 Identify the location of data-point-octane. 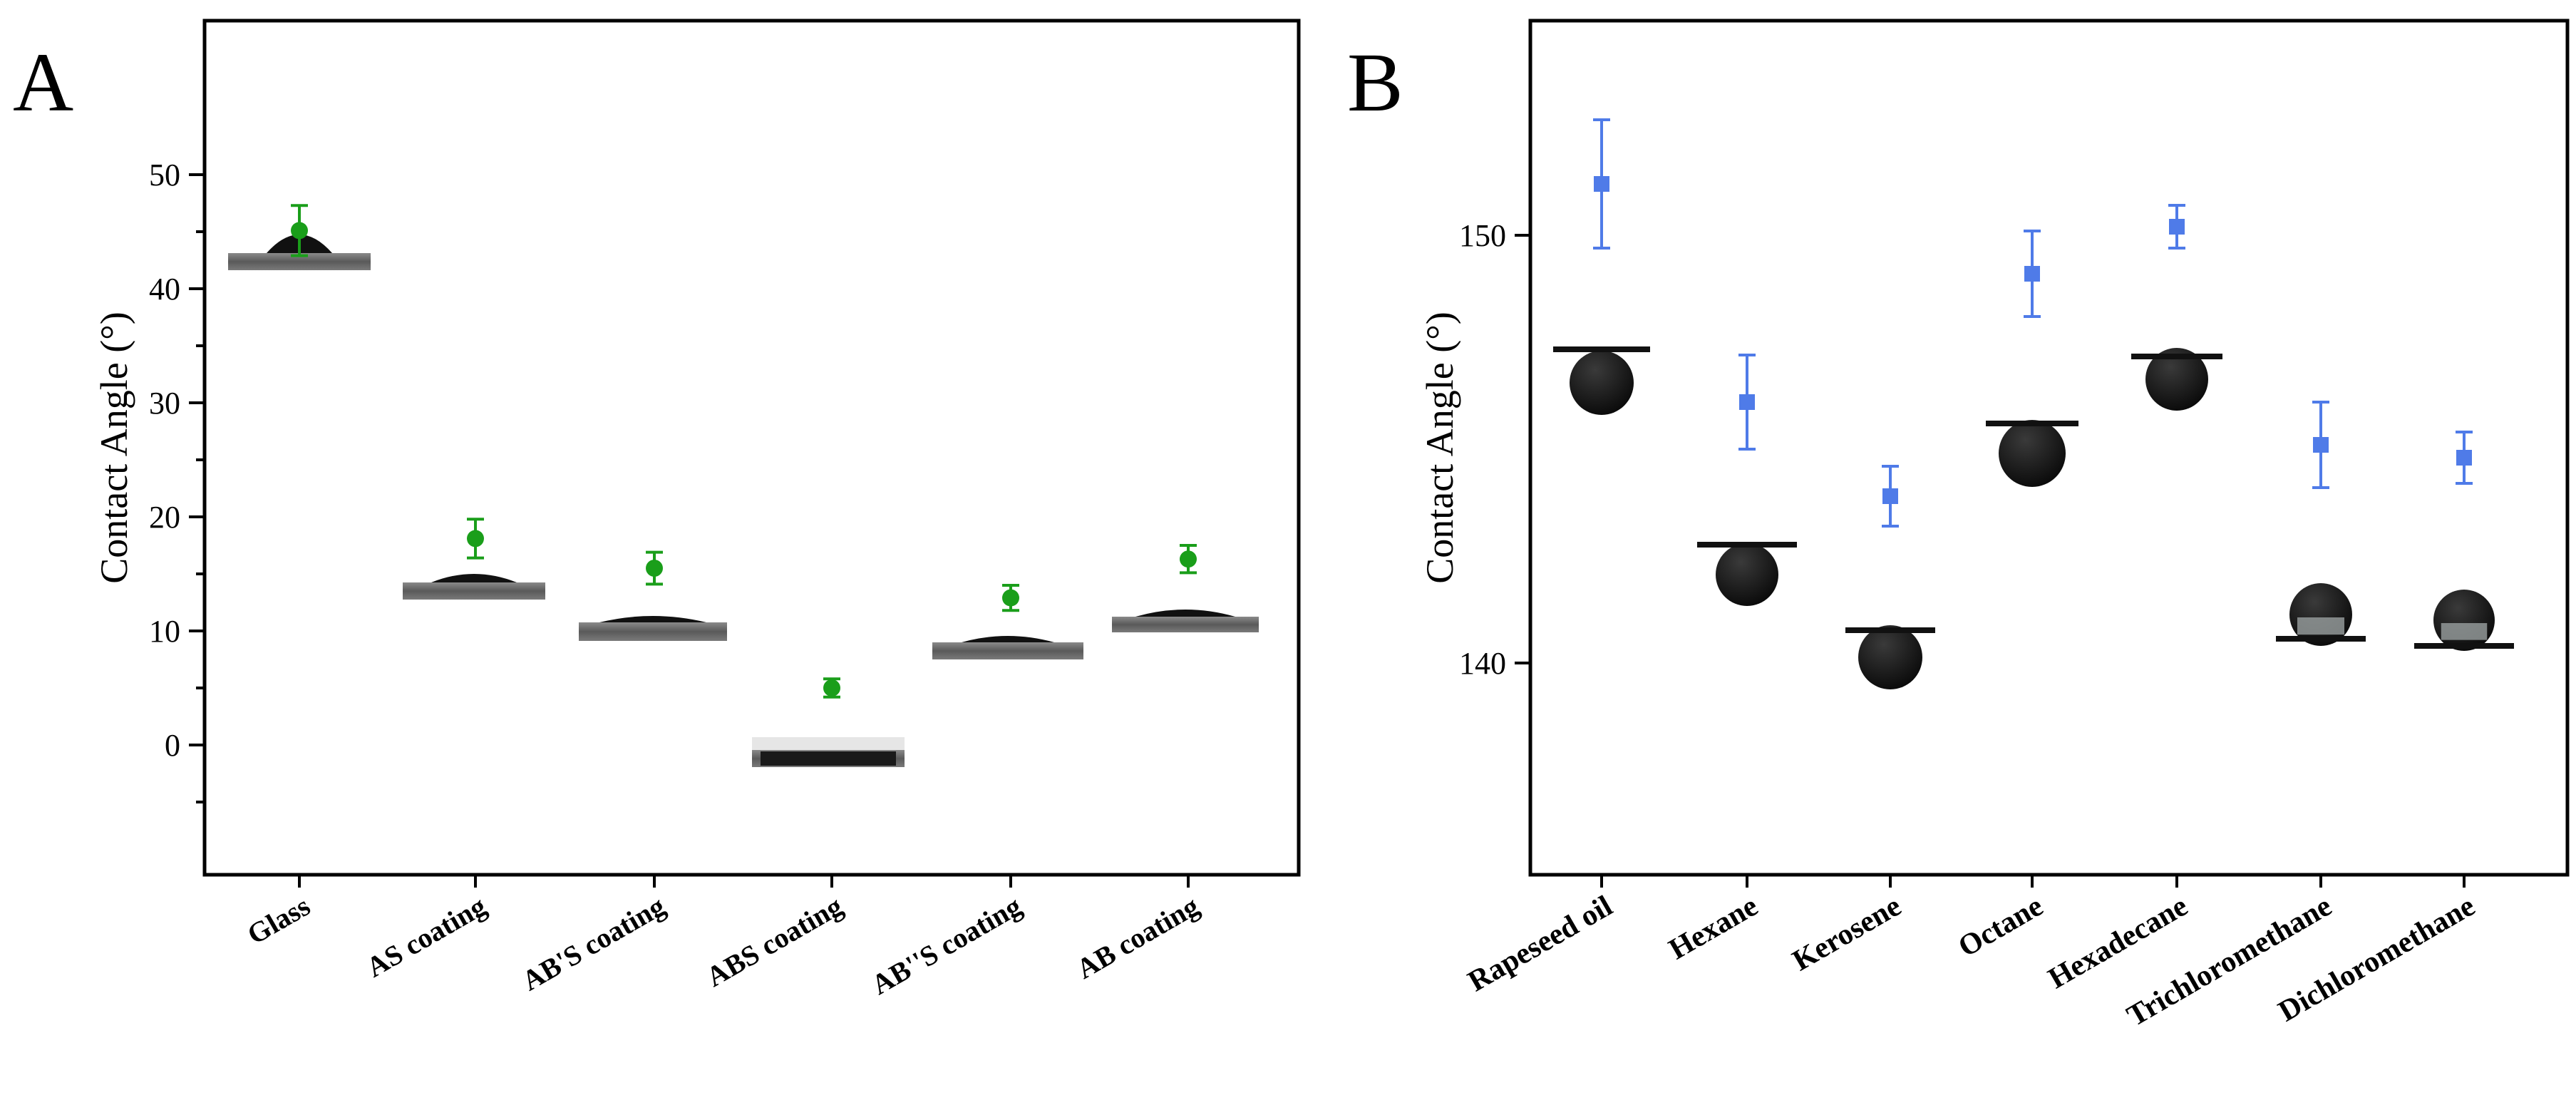
(2032, 274).